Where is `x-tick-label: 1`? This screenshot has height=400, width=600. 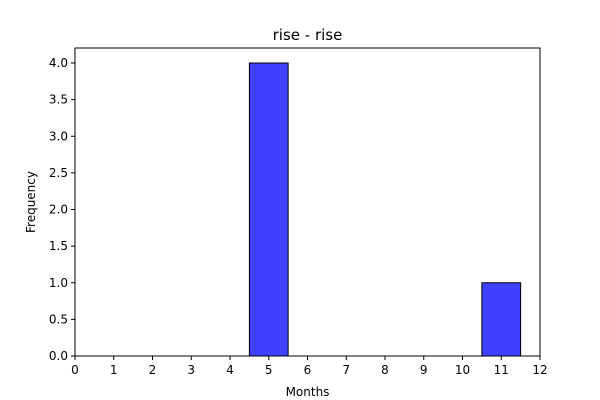 x-tick-label: 1 is located at coordinates (114, 370).